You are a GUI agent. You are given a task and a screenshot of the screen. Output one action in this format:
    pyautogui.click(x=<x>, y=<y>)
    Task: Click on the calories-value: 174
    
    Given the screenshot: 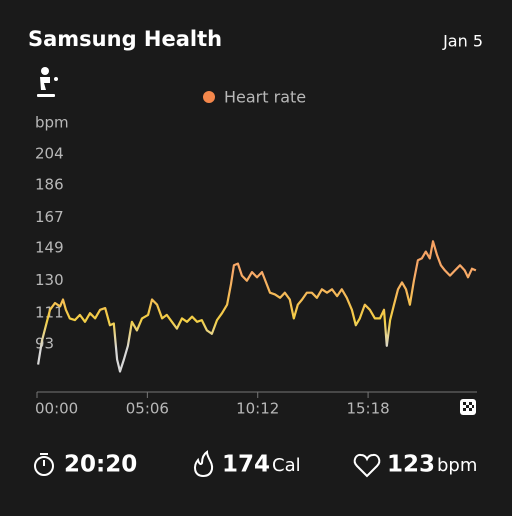 What is the action you would take?
    pyautogui.click(x=246, y=465)
    